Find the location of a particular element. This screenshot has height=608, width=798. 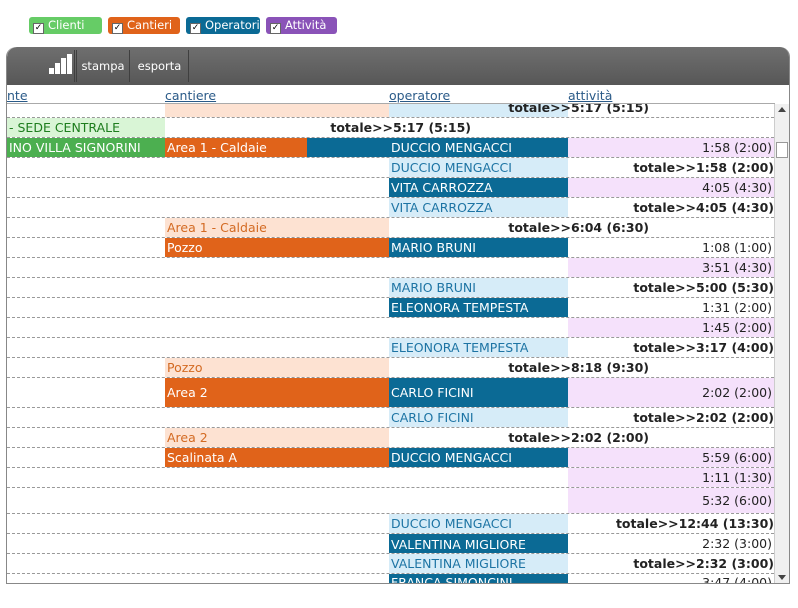

table-row: Area 2 CARLO FICINI 2:02 (2:00) is located at coordinates (390, 393).